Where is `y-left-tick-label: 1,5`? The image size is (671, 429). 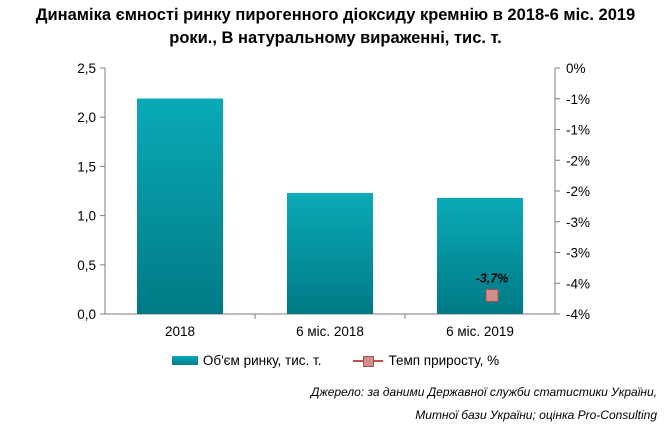
y-left-tick-label: 1,5 is located at coordinates (86, 166).